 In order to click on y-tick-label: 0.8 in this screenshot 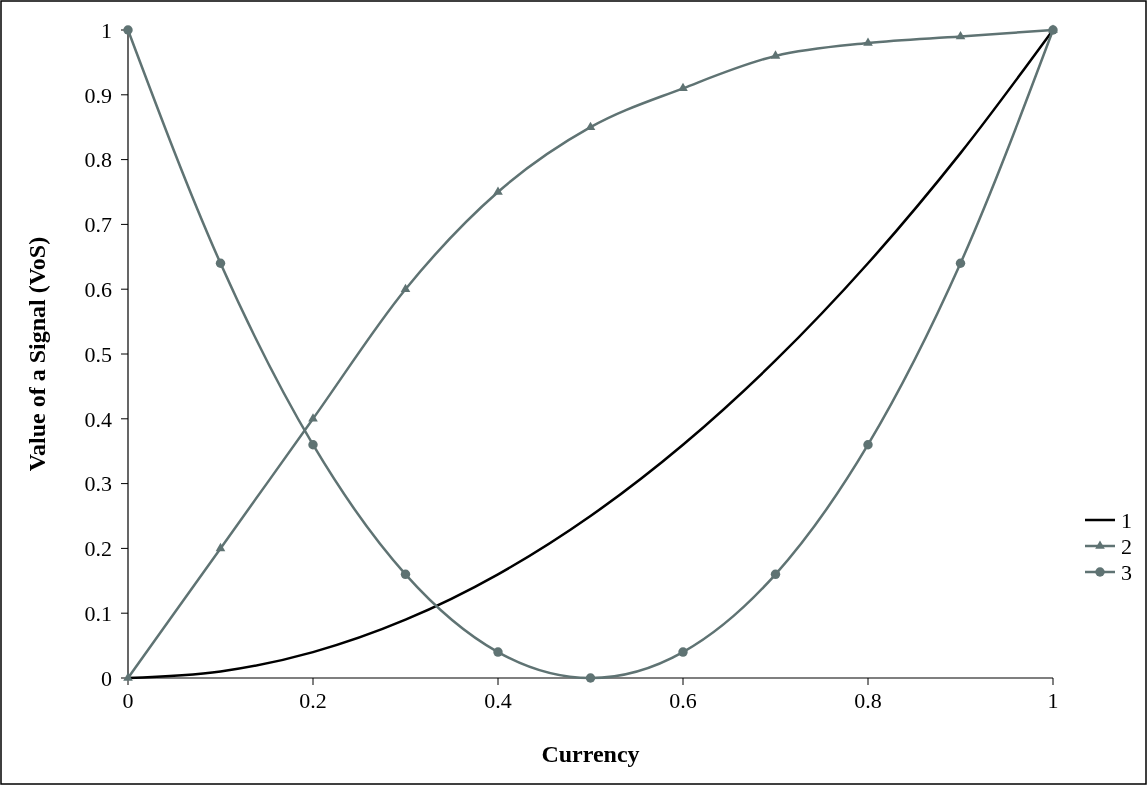, I will do `click(98, 160)`.